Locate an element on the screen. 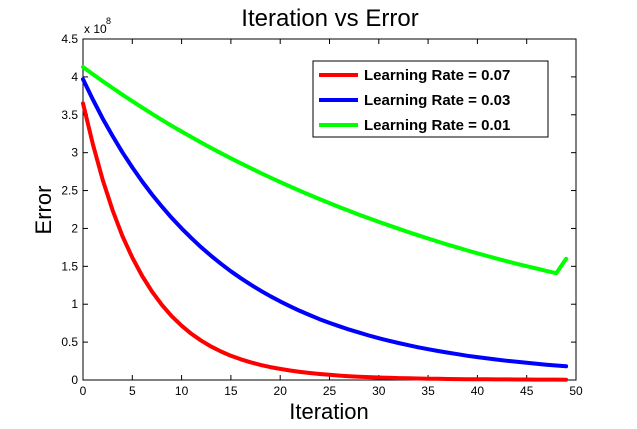 The width and height of the screenshot is (637, 429). y-tick-label: 1.5 is located at coordinates (69, 266).